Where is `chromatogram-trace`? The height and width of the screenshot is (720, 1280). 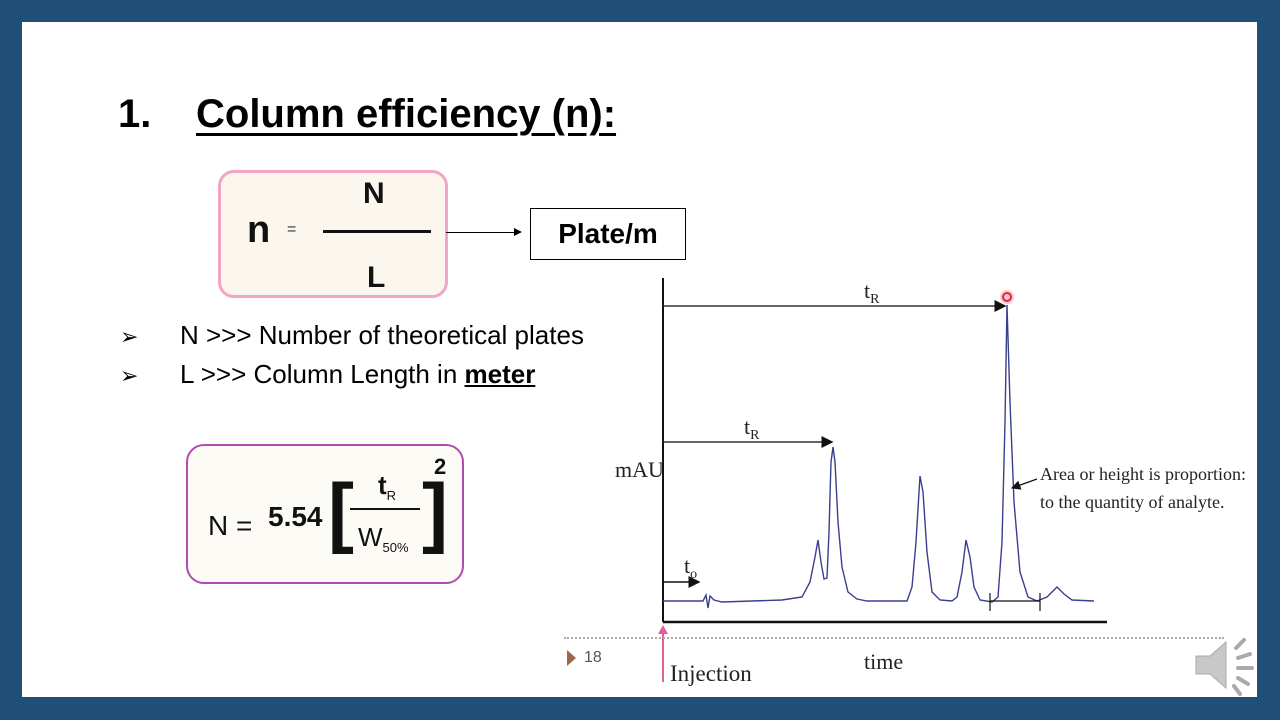
chromatogram-trace is located at coordinates (879, 456).